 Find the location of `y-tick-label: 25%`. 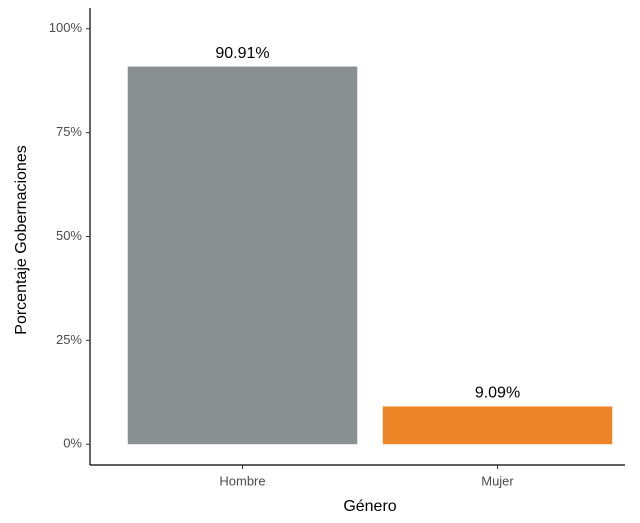

y-tick-label: 25% is located at coordinates (69, 339).